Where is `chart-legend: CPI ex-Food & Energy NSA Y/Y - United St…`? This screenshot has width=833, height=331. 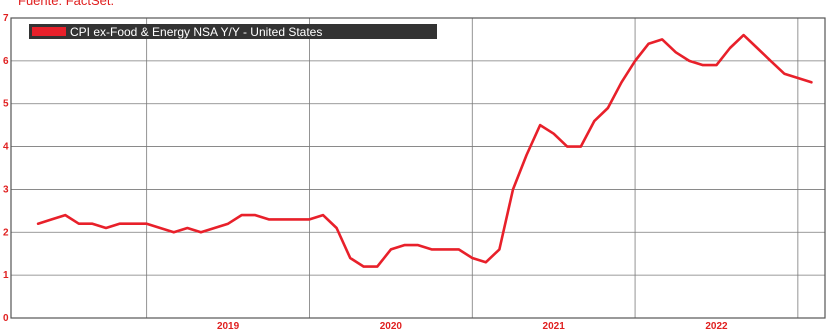
chart-legend: CPI ex-Food & Energy NSA Y/Y - United St… is located at coordinates (233, 31).